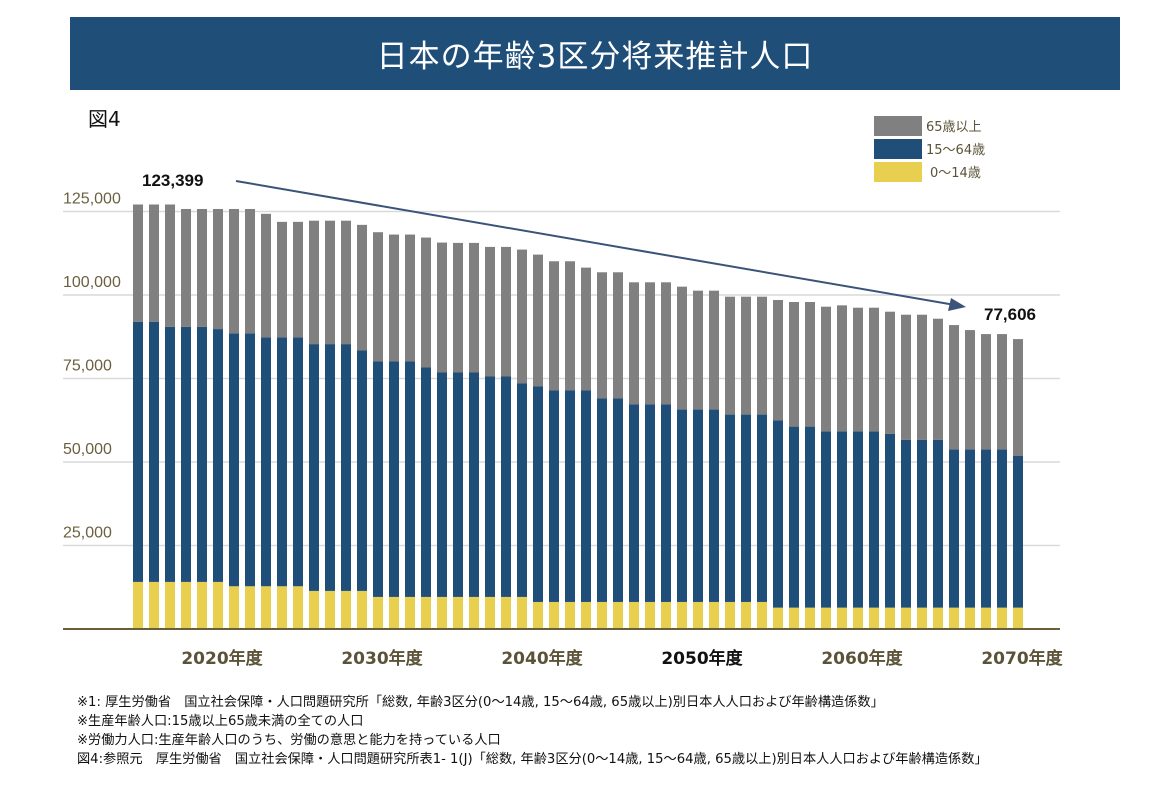 The width and height of the screenshot is (1170, 789). I want to click on x-axis-ticks: 2020年度 2030年度 2040年度 2050年度 2060年度 2070年度, so click(622, 658).